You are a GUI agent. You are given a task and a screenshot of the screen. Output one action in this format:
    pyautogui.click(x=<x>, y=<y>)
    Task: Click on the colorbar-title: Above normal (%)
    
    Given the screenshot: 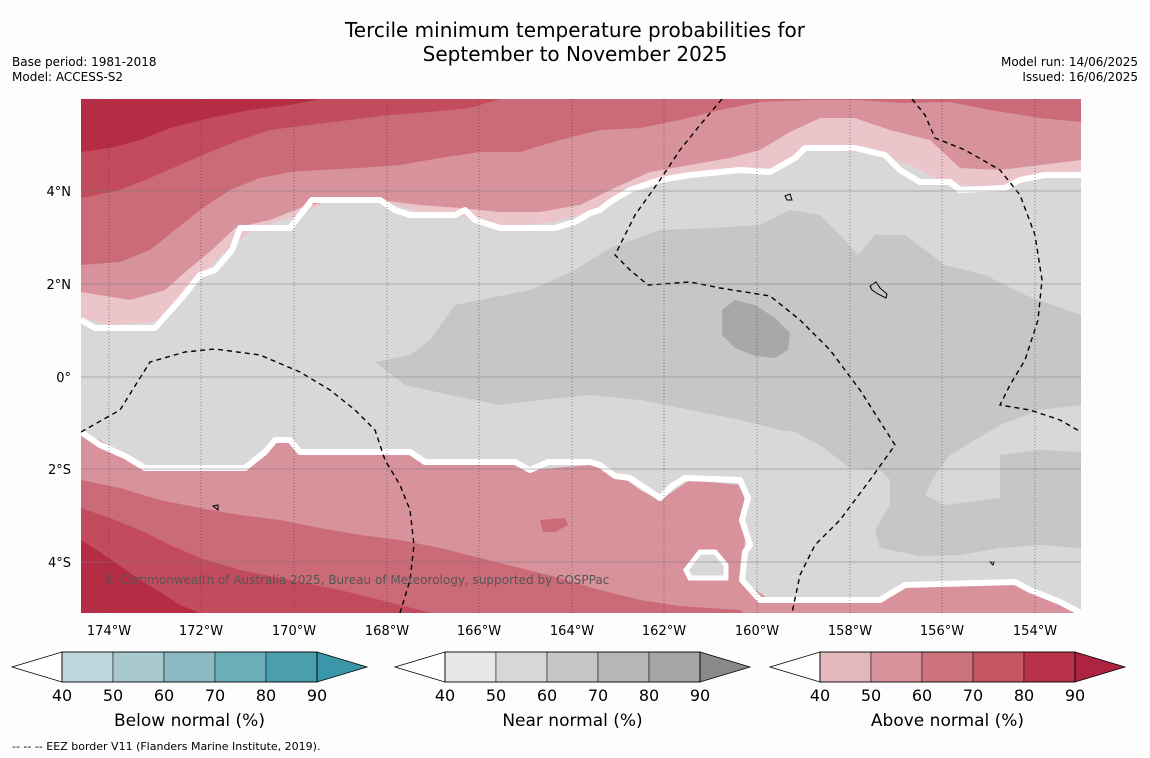 What is the action you would take?
    pyautogui.click(x=947, y=721)
    